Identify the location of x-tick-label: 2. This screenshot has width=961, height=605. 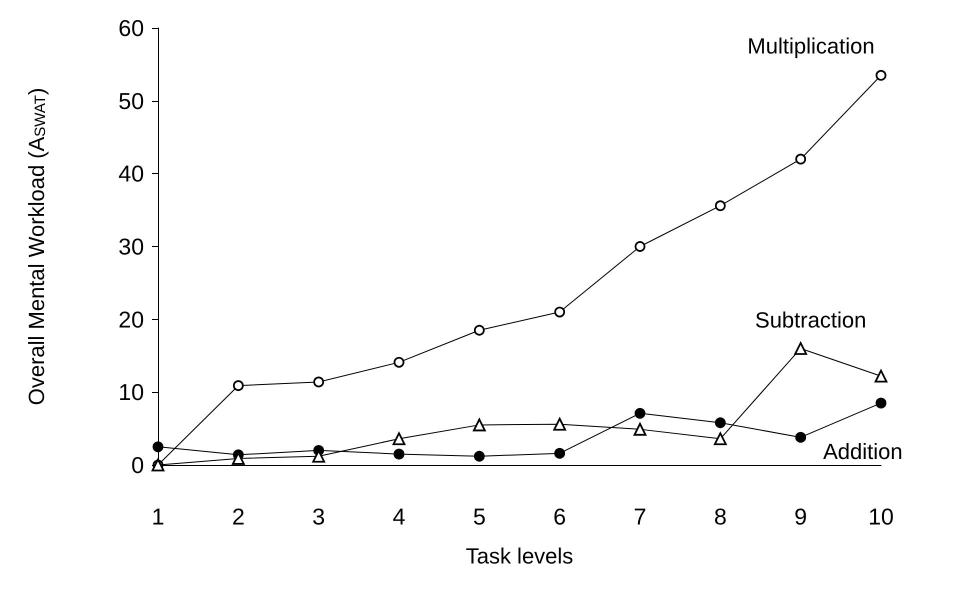
(238, 517).